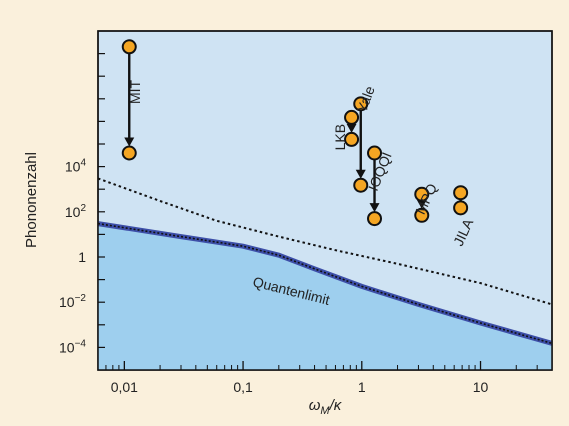 Image resolution: width=569 pixels, height=426 pixels. I want to click on experiment-lkb: LKB, so click(346, 129).